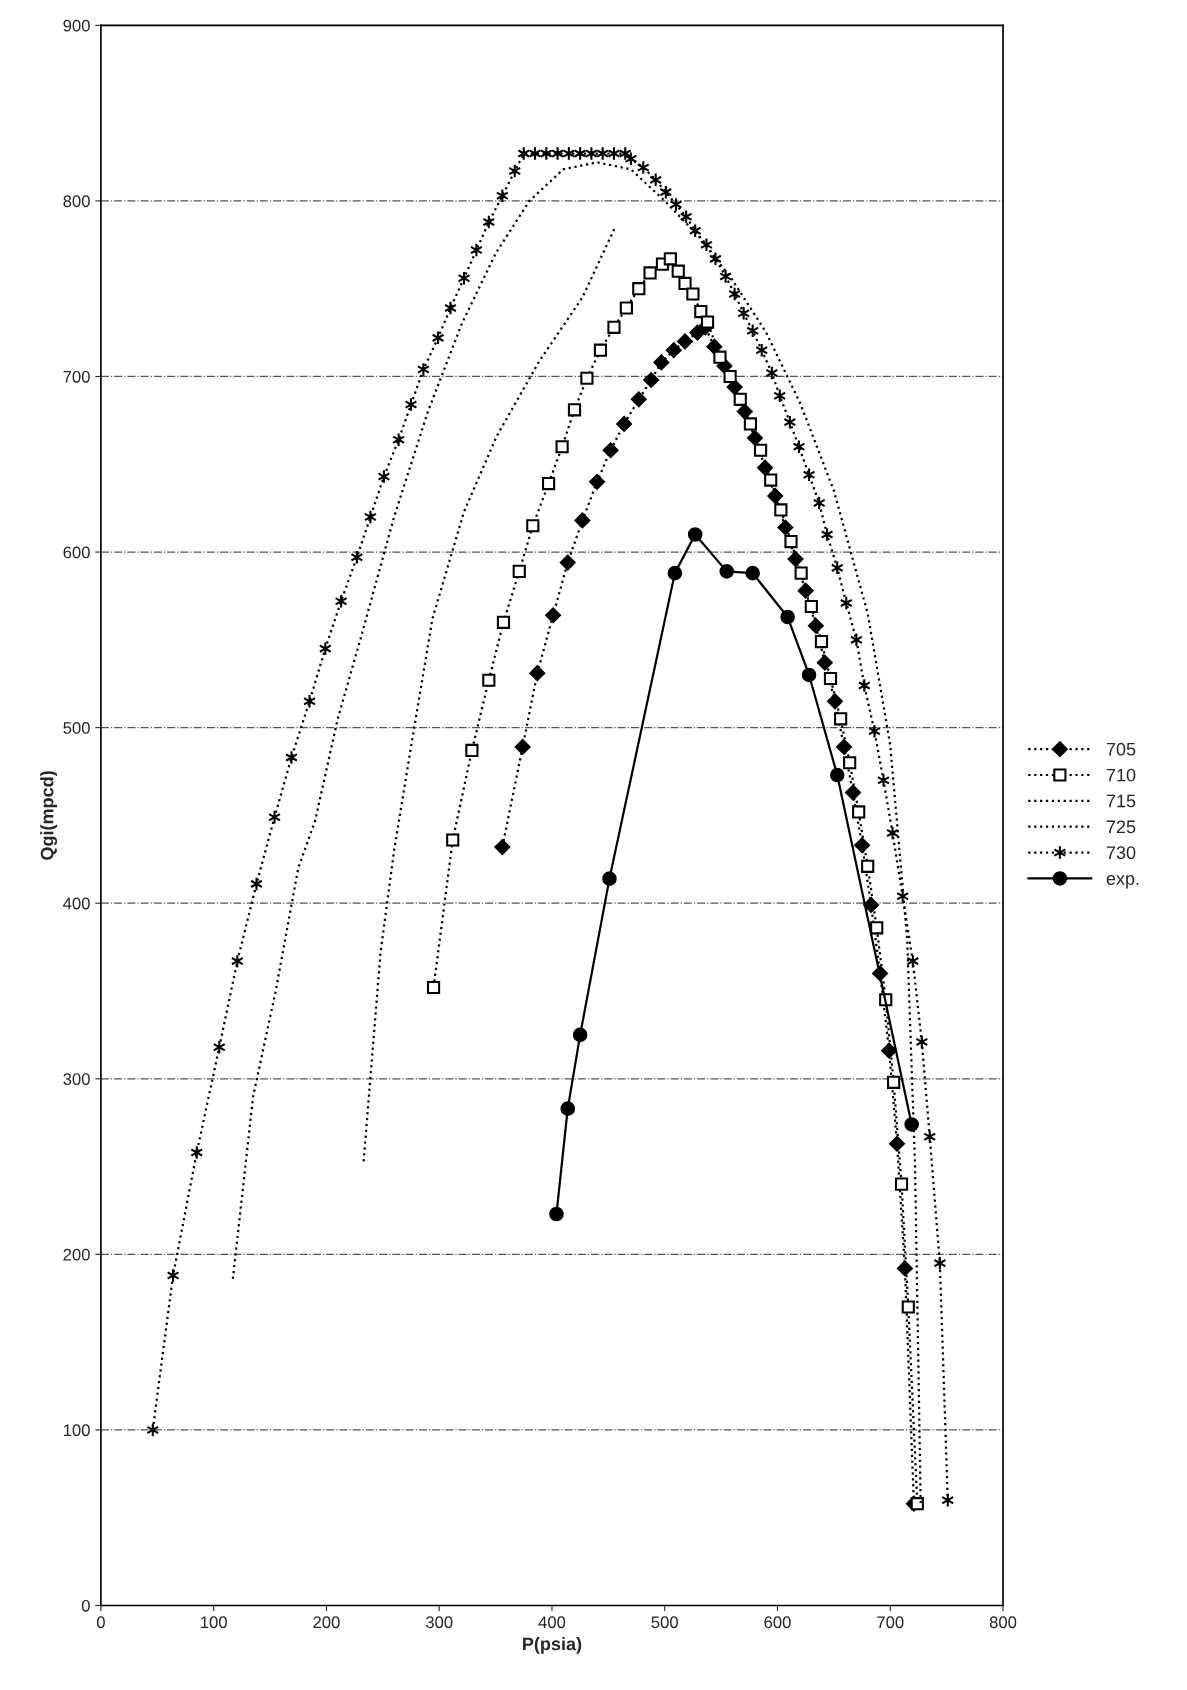  What do you see at coordinates (214, 1622) in the screenshot?
I see `x-tick-label: 100` at bounding box center [214, 1622].